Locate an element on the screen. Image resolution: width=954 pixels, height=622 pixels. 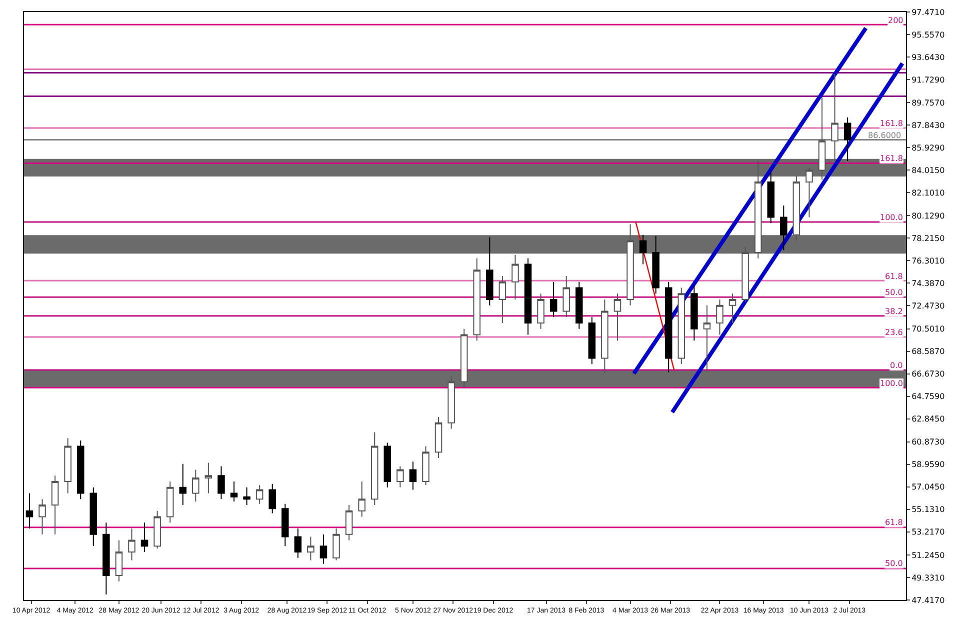
y-tick-label: 62.8450 is located at coordinates (928, 419).